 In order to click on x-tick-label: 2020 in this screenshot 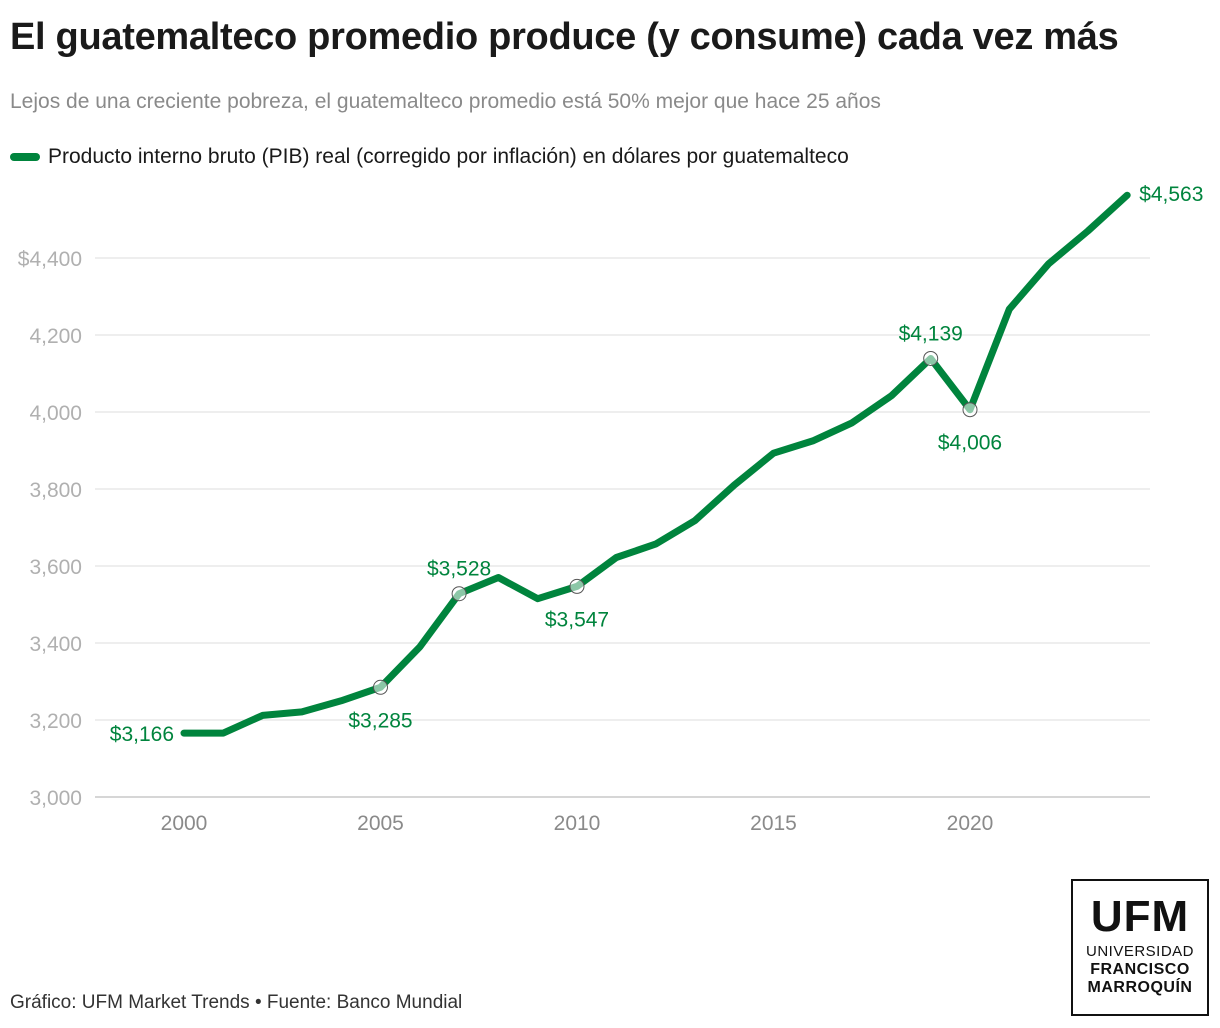, I will do `click(970, 823)`.